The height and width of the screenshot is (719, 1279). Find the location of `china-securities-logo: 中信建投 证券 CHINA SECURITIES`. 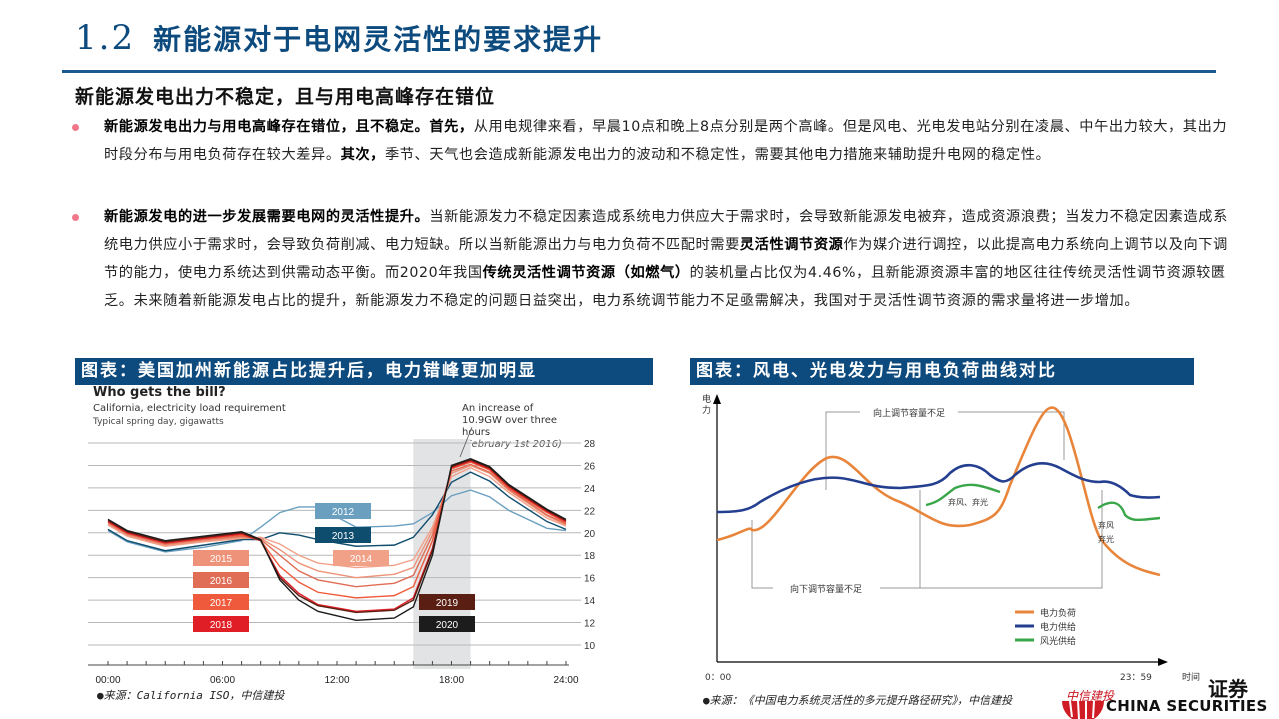

china-securities-logo: 中信建投 证券 CHINA SECURITIES is located at coordinates (1168, 696).